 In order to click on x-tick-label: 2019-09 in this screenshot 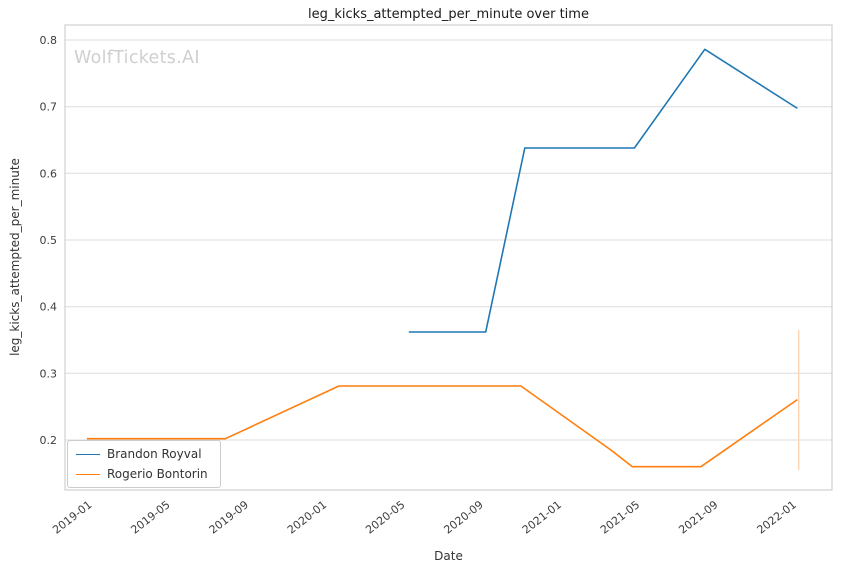, I will do `click(229, 517)`.